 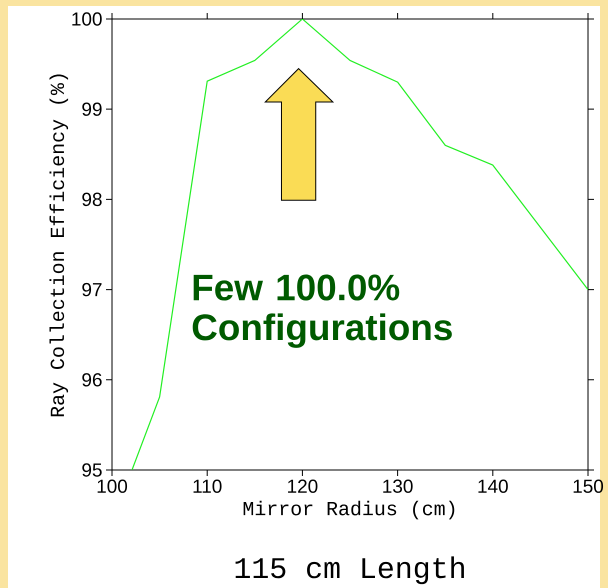 What do you see at coordinates (92, 379) in the screenshot?
I see `y-tick-label: 96` at bounding box center [92, 379].